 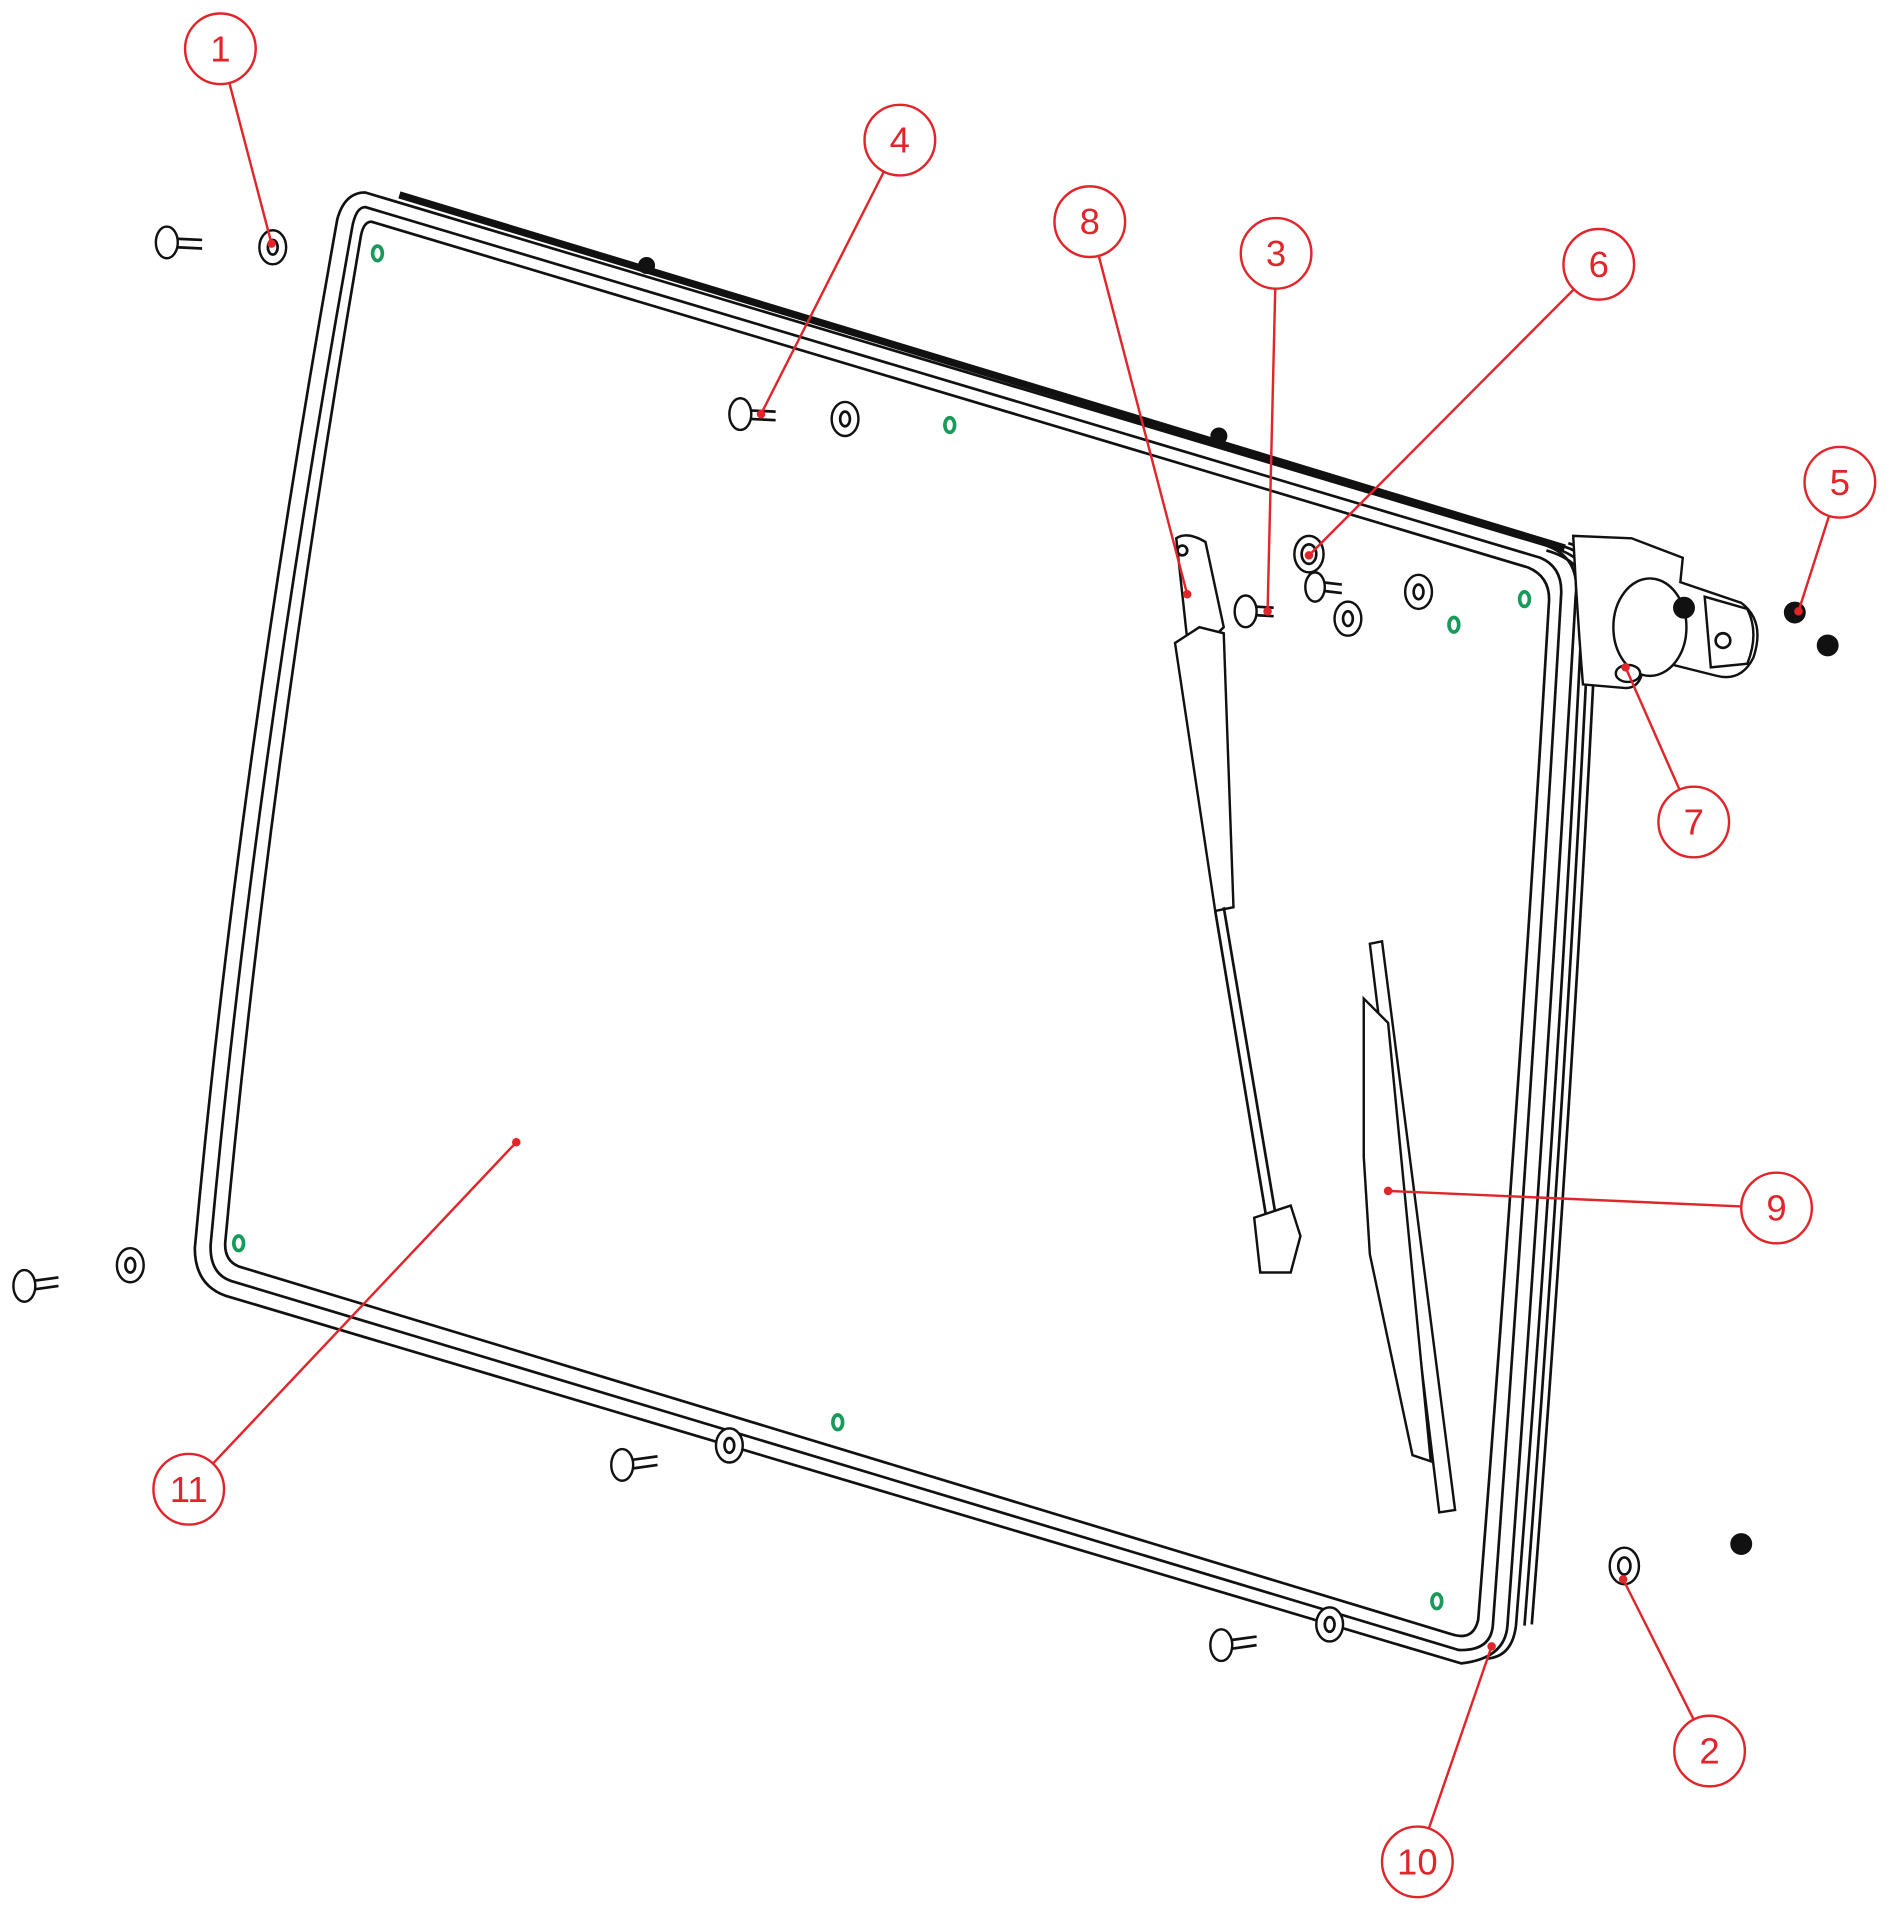 What do you see at coordinates (1665, 612) in the screenshot?
I see `wiper-motor` at bounding box center [1665, 612].